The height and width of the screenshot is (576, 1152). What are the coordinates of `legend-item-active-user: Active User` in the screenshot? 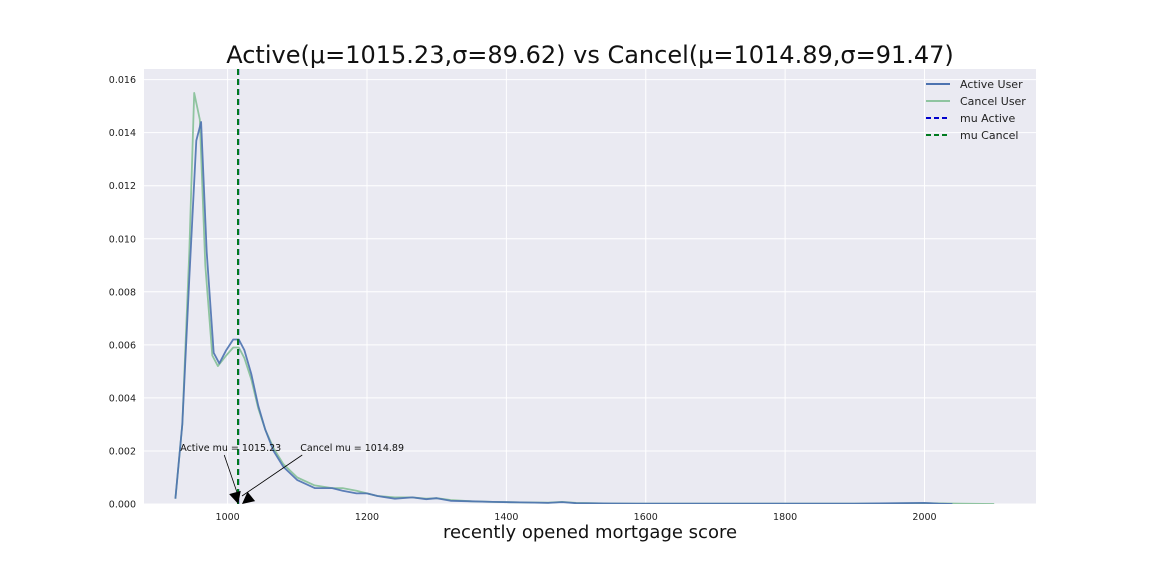 It's located at (974, 84).